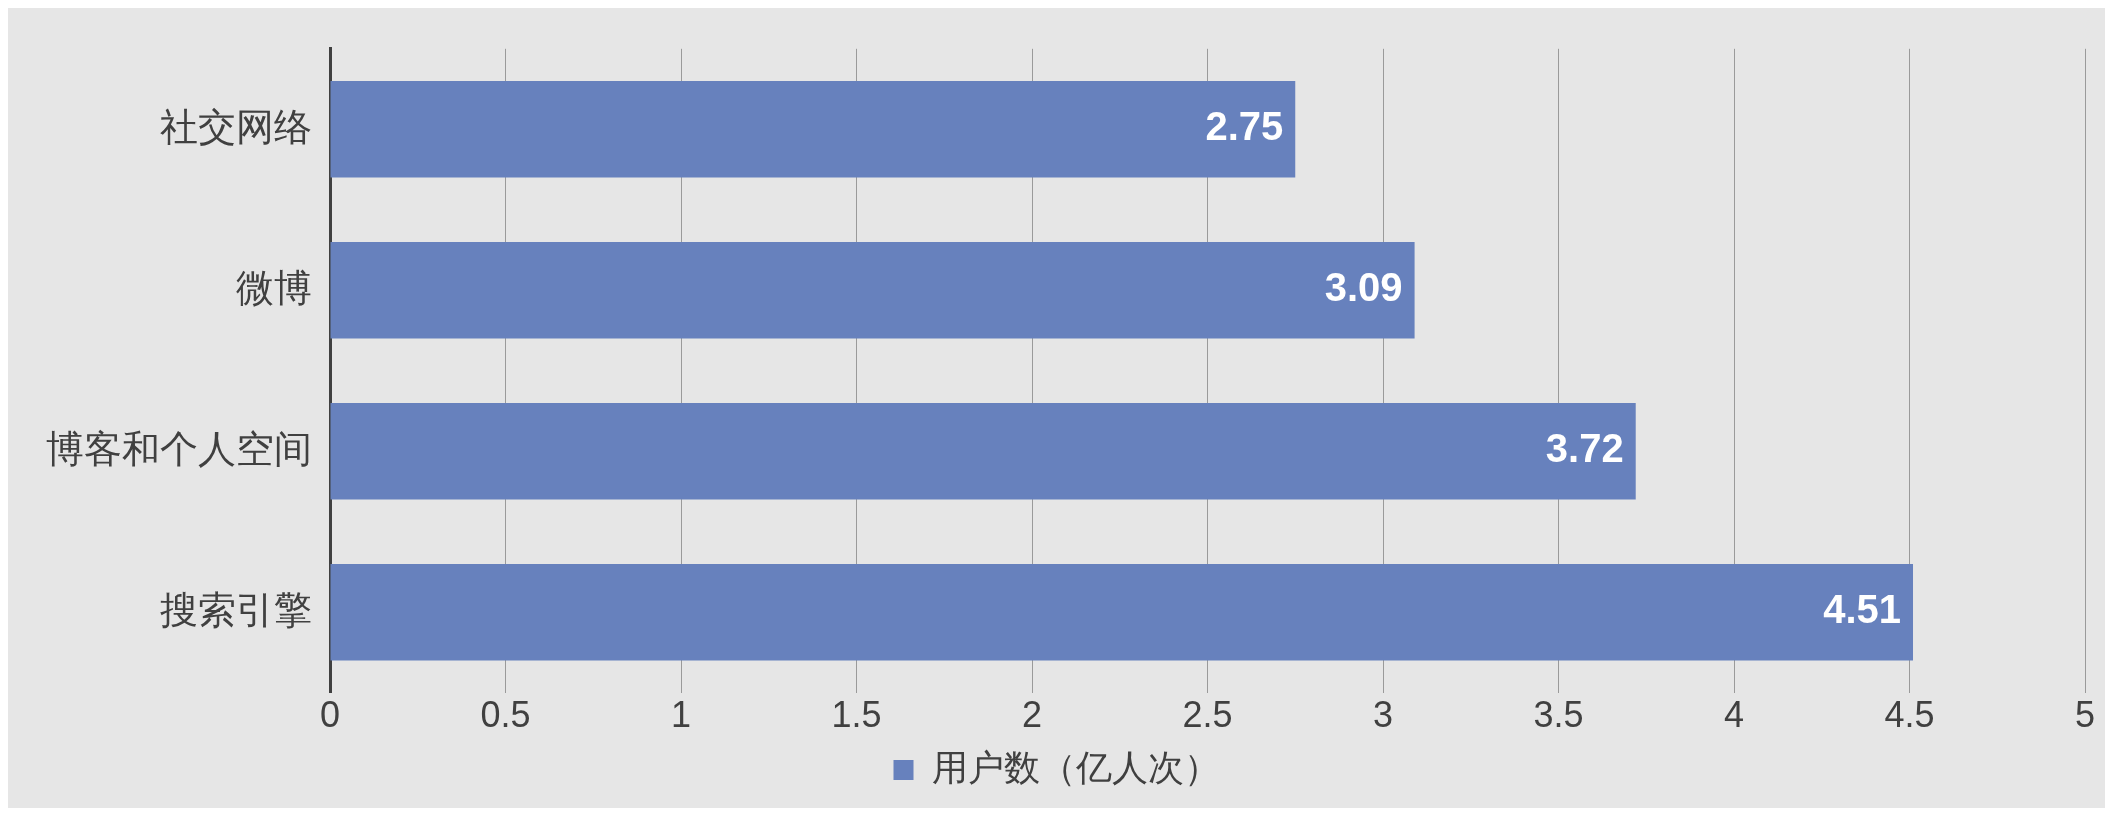 The height and width of the screenshot is (818, 2113). What do you see at coordinates (236, 609) in the screenshot?
I see `y-tick-label: 搜索引擎` at bounding box center [236, 609].